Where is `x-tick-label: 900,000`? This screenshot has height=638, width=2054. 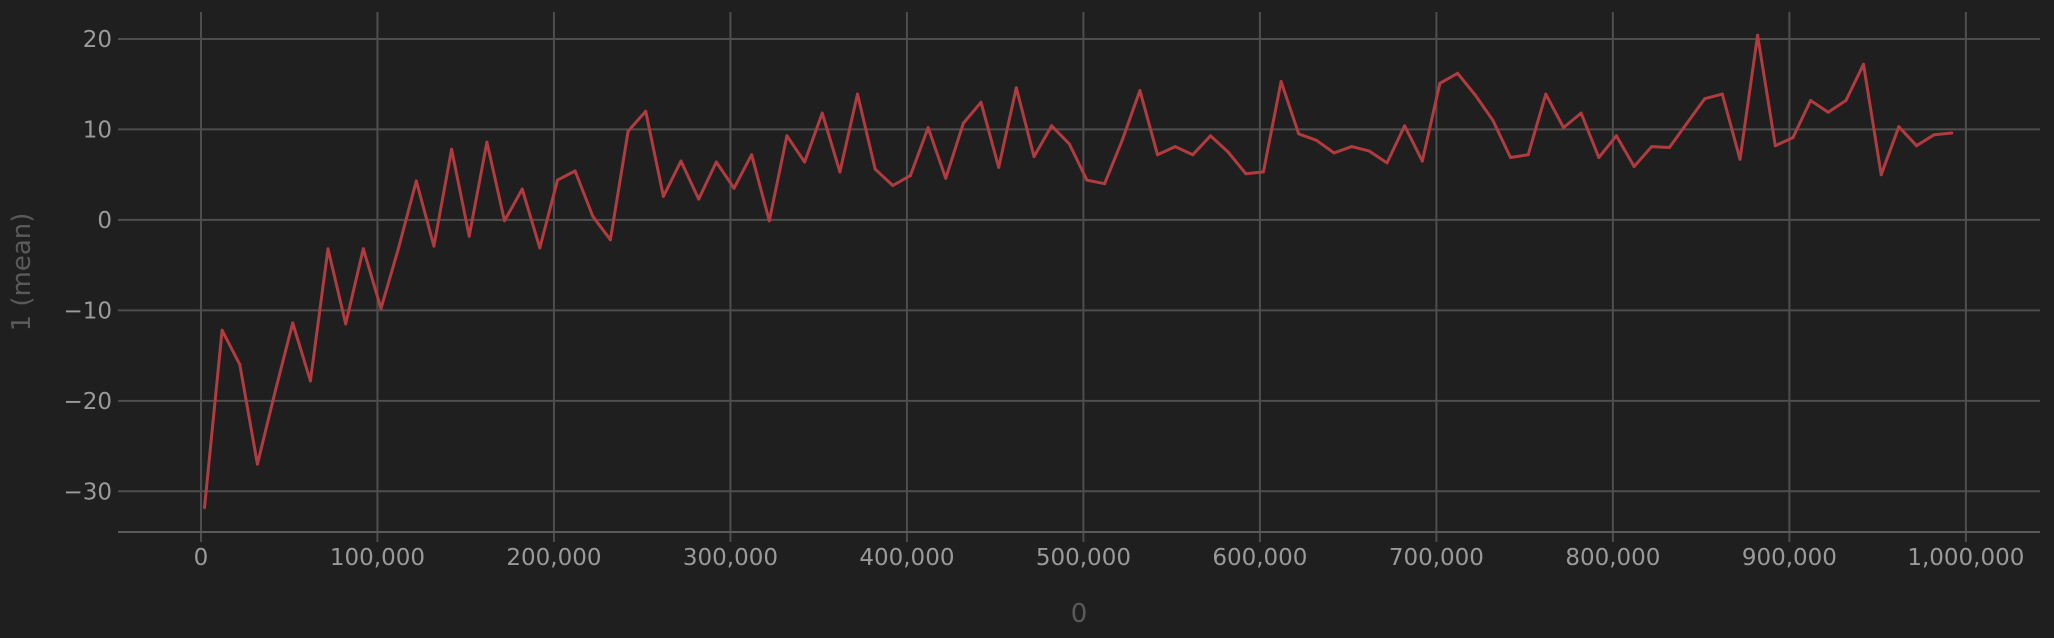
x-tick-label: 900,000 is located at coordinates (1789, 558).